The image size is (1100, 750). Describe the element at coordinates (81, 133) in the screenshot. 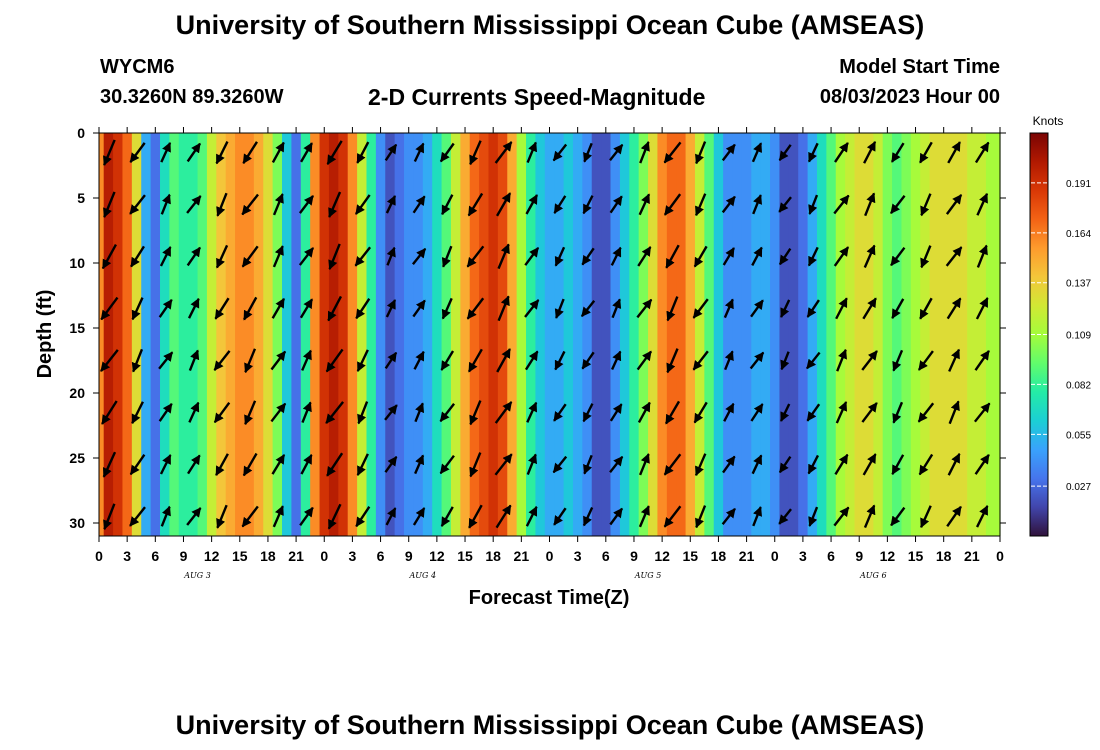

I see `y-tick-label: 0` at that location.